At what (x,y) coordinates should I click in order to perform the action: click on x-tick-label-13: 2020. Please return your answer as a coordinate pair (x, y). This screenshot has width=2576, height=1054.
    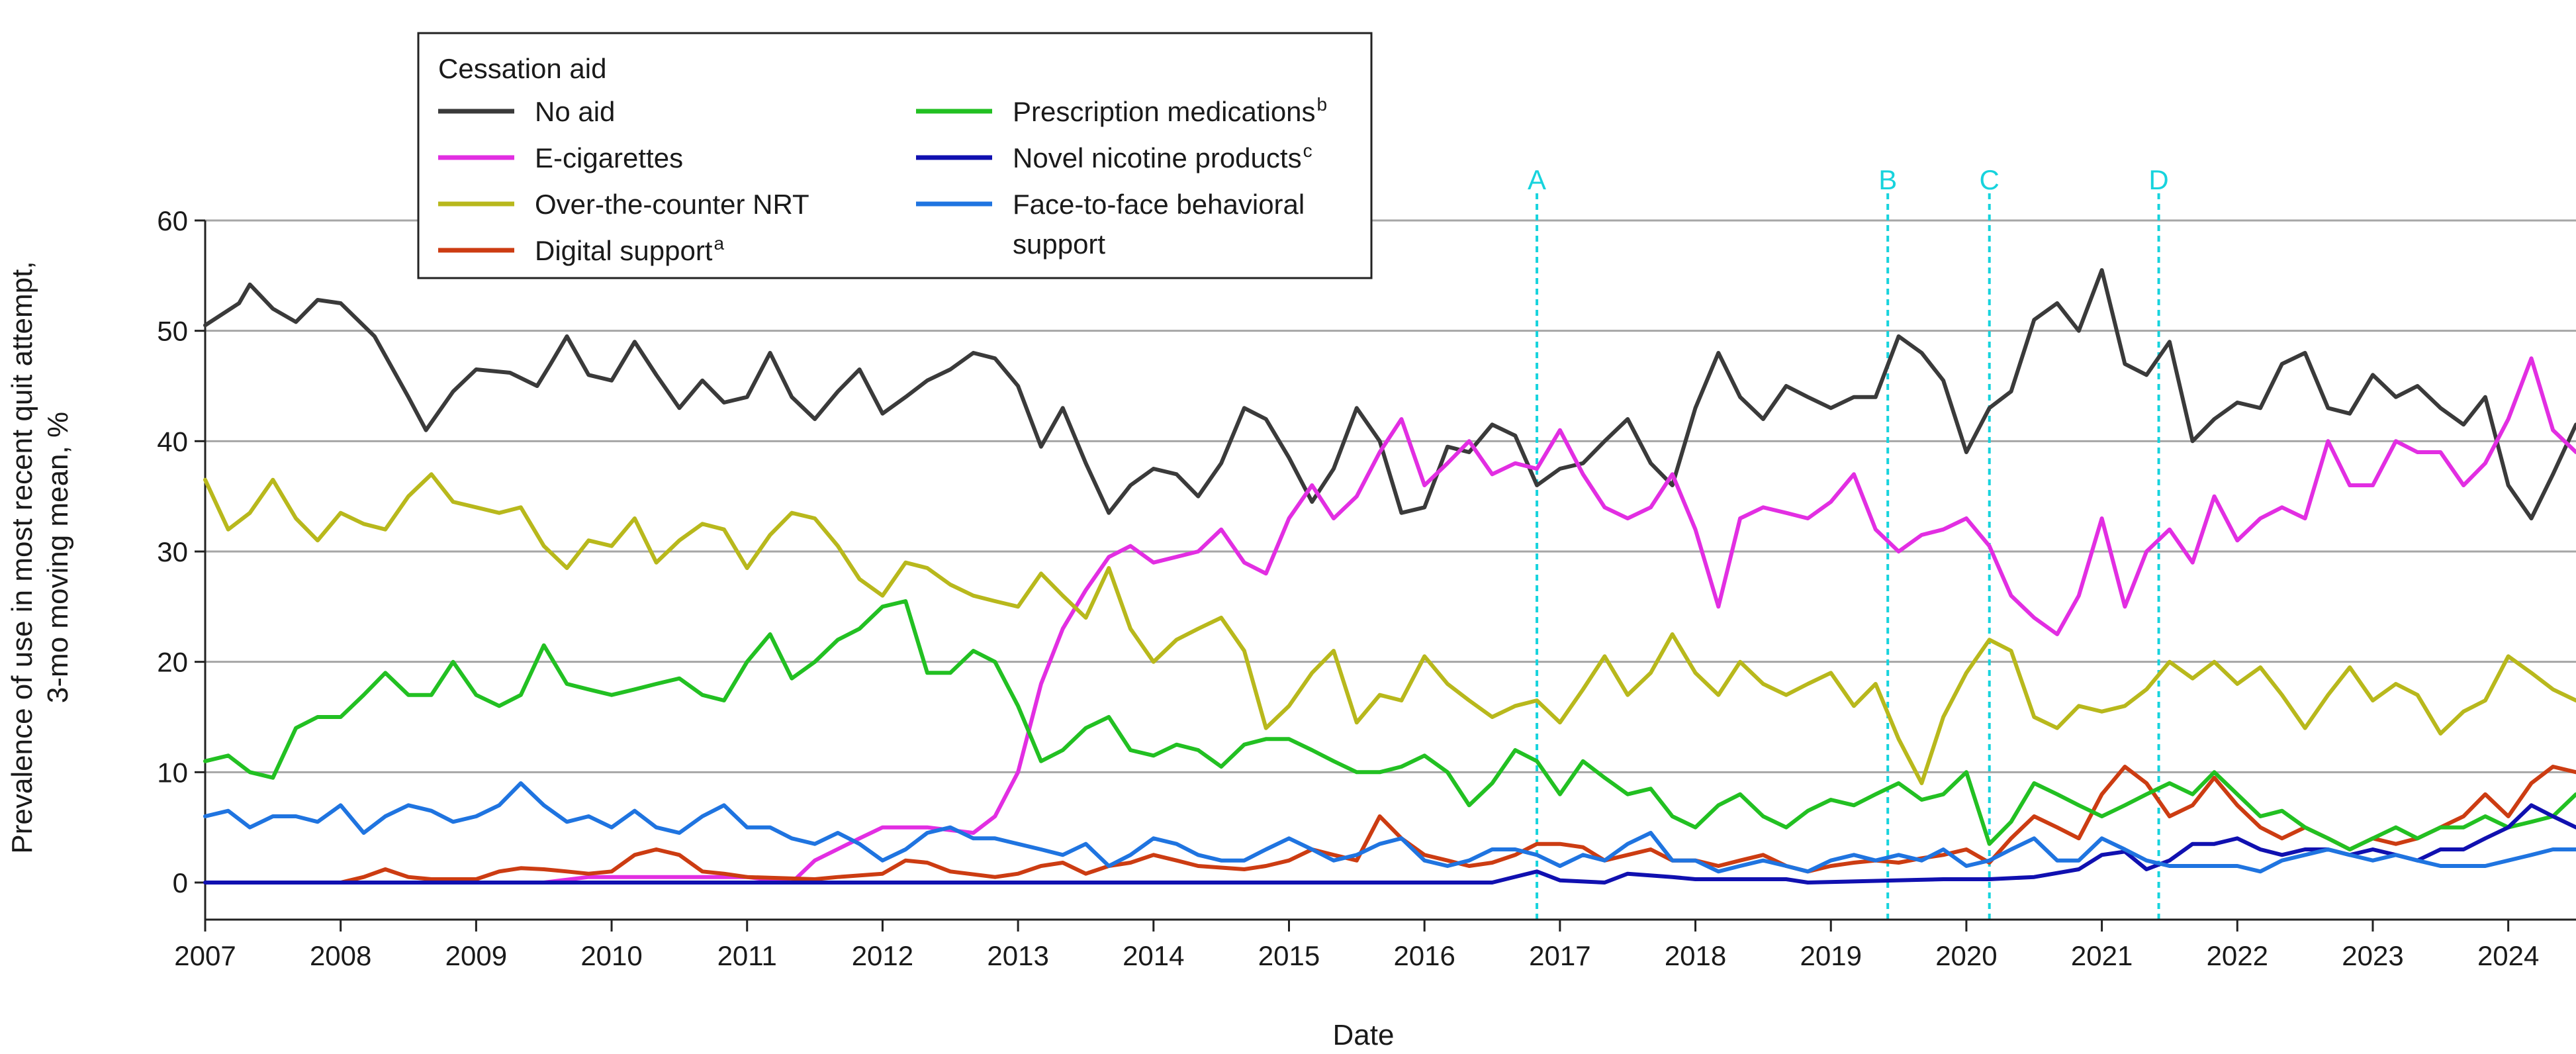
    Looking at the image, I should click on (1966, 955).